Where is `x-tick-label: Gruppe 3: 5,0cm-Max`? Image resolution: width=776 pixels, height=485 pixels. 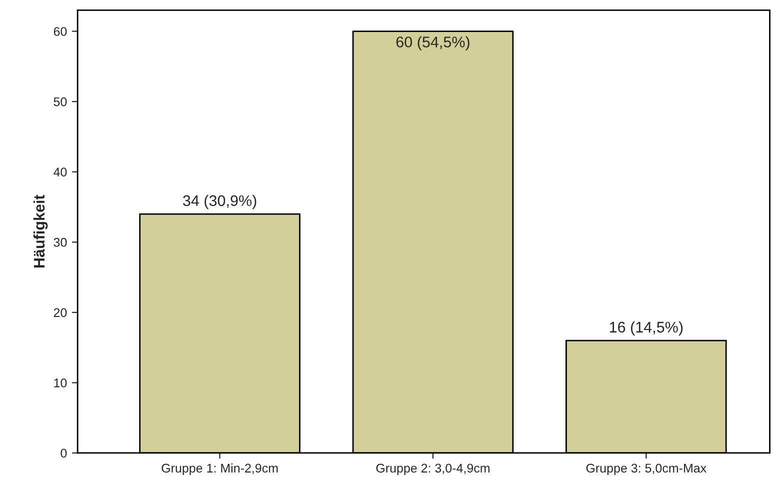 x-tick-label: Gruppe 3: 5,0cm-Max is located at coordinates (646, 470).